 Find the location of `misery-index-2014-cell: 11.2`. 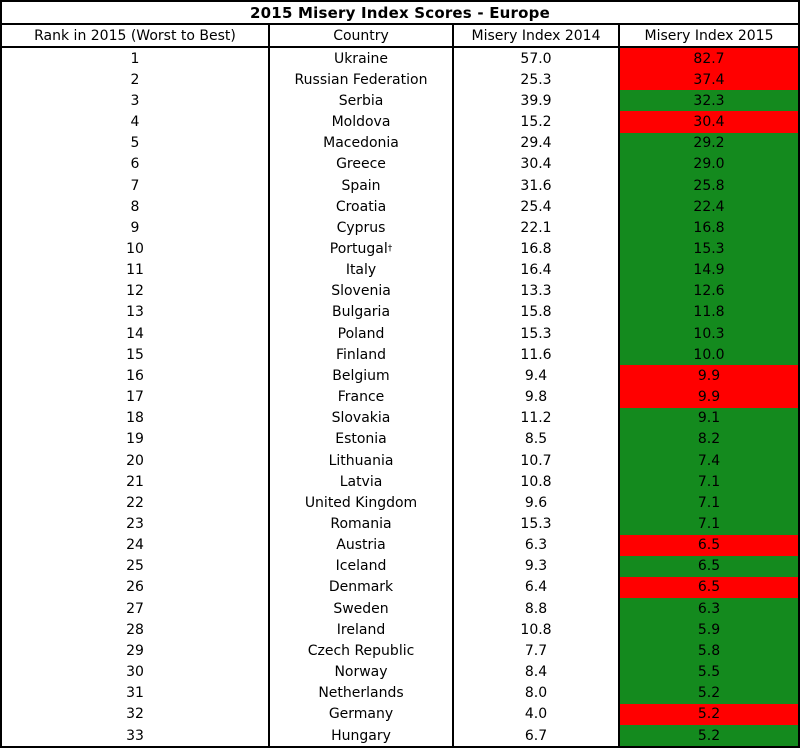

misery-index-2014-cell: 11.2 is located at coordinates (537, 418).